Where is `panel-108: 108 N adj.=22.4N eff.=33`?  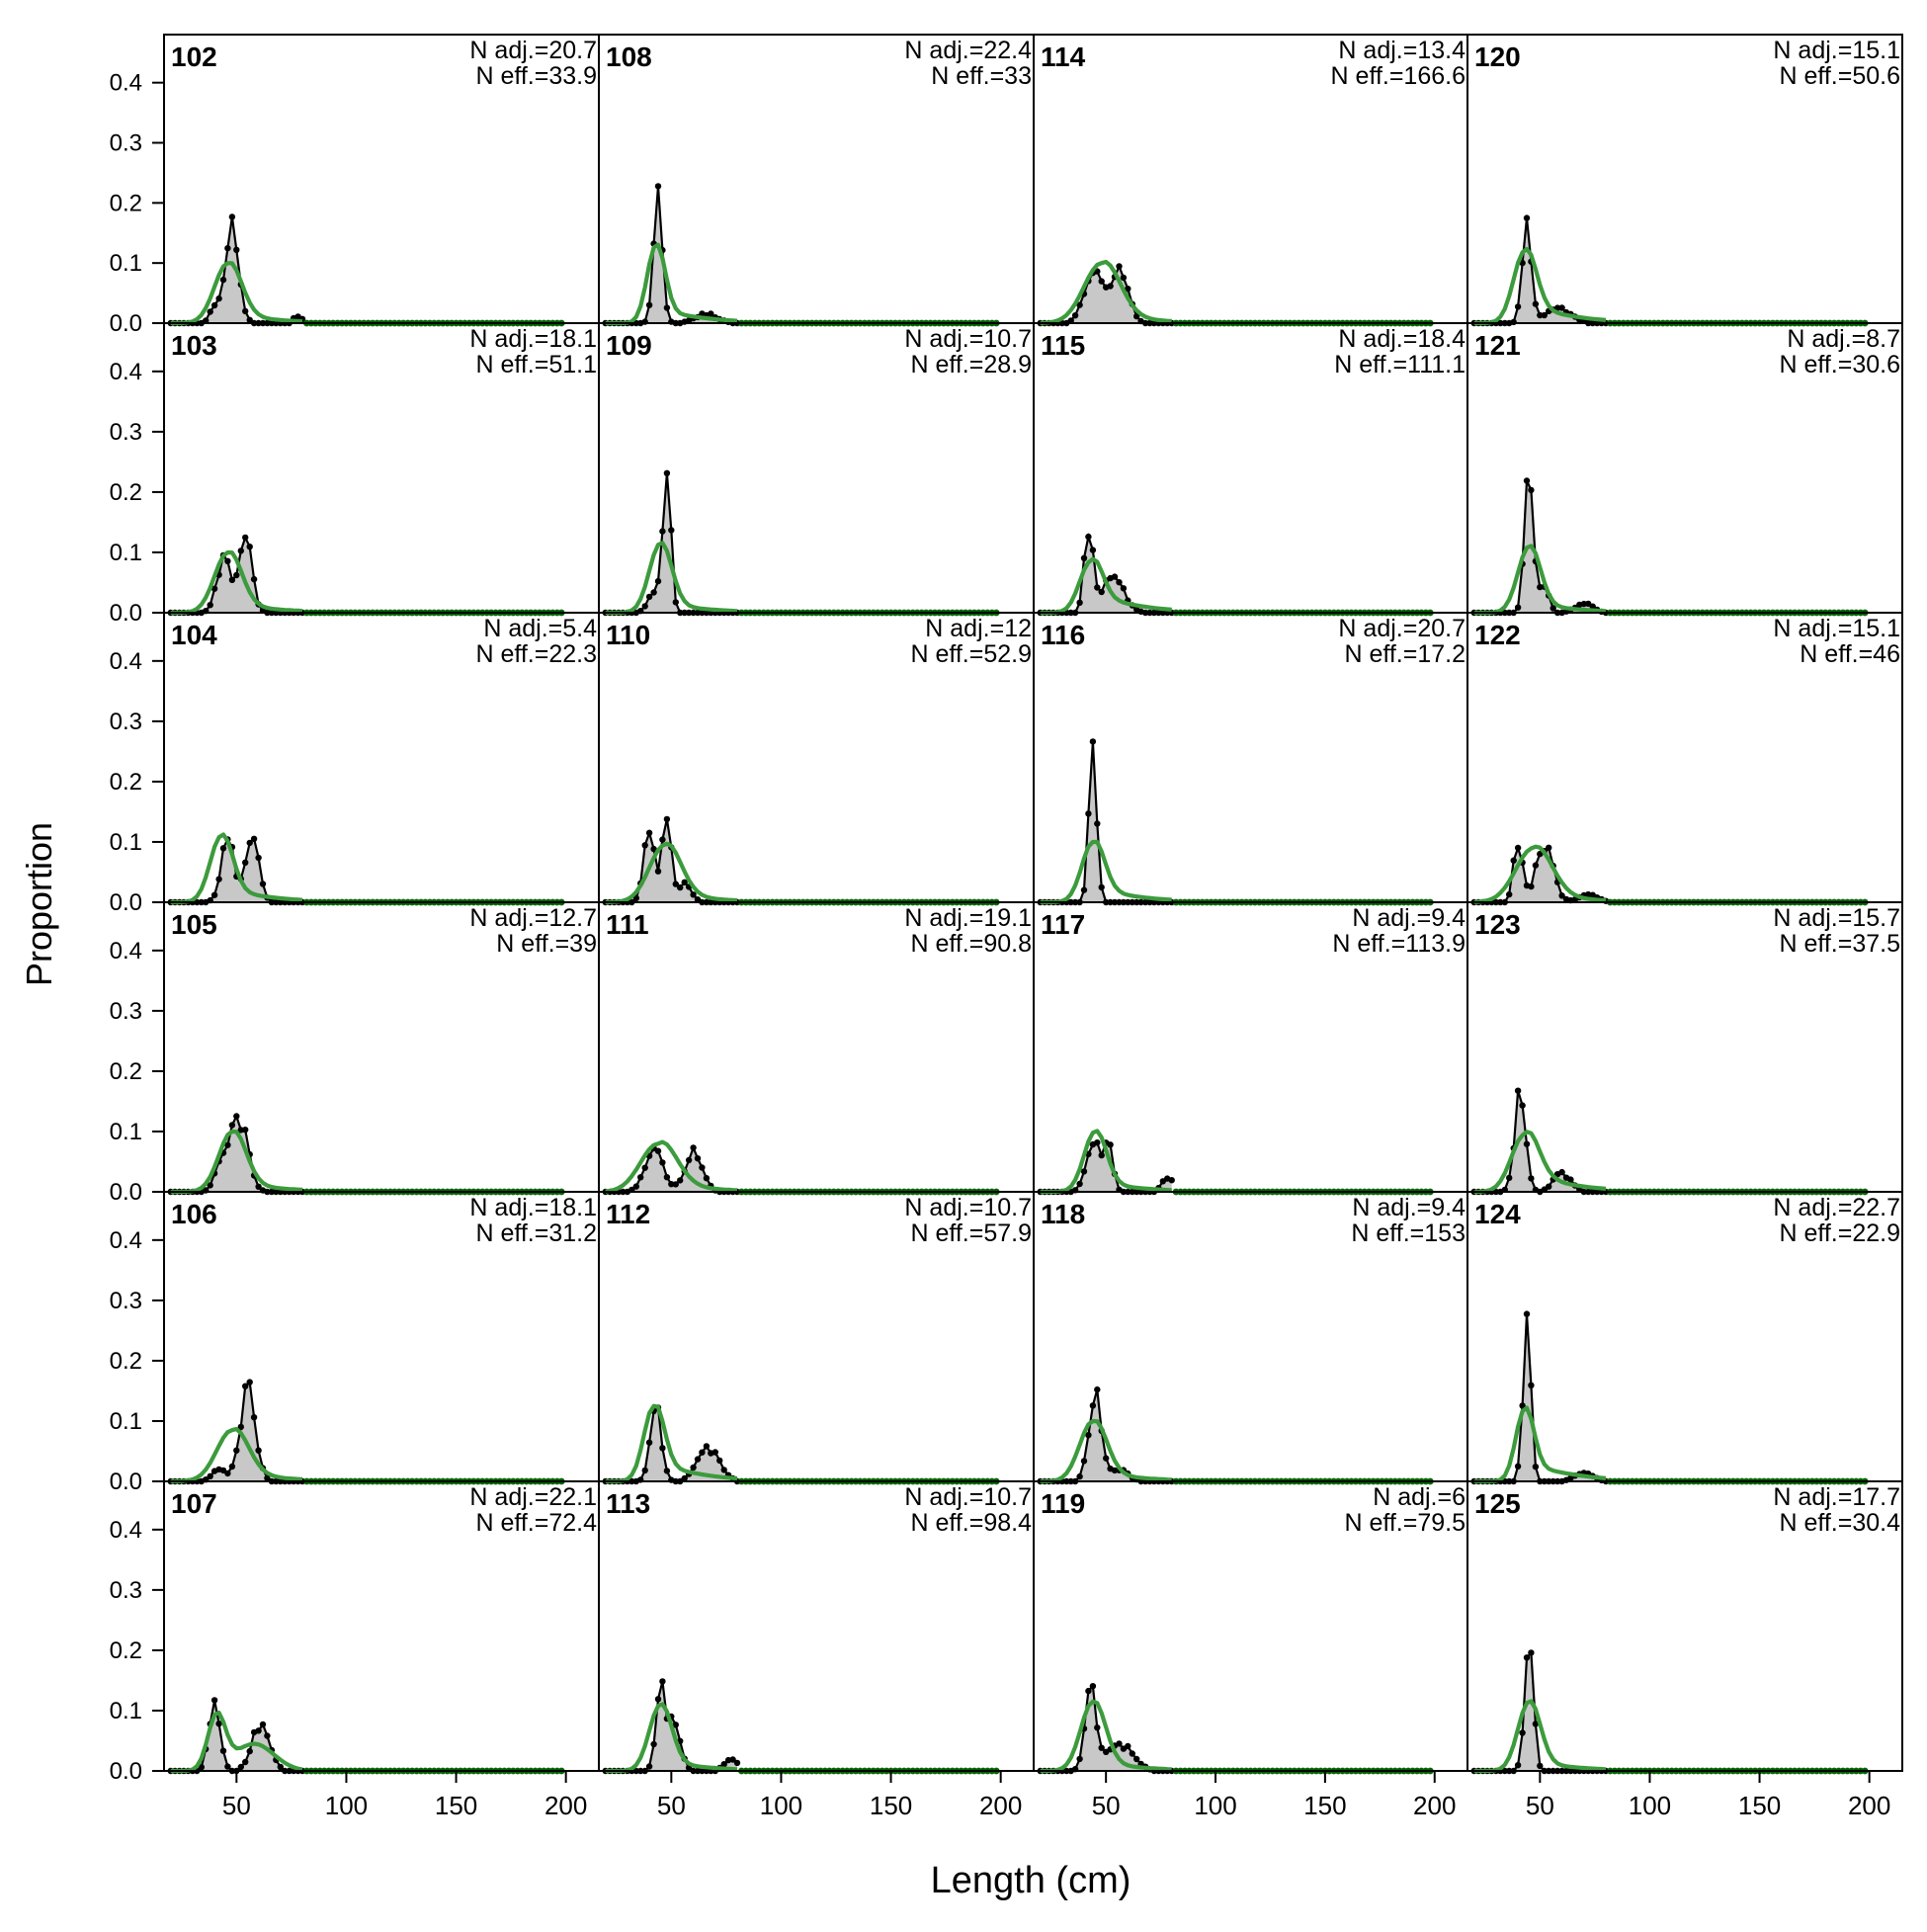
panel-108: 108 N adj.=22.4N eff.=33 is located at coordinates (816, 180).